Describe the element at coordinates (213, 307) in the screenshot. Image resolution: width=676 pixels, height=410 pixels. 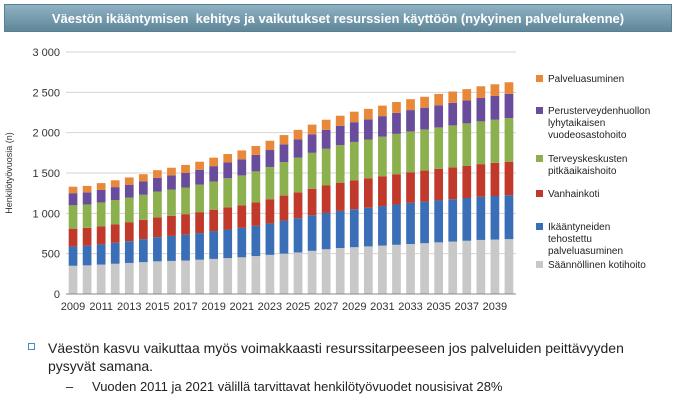
I see `x-tick-label: 2019` at that location.